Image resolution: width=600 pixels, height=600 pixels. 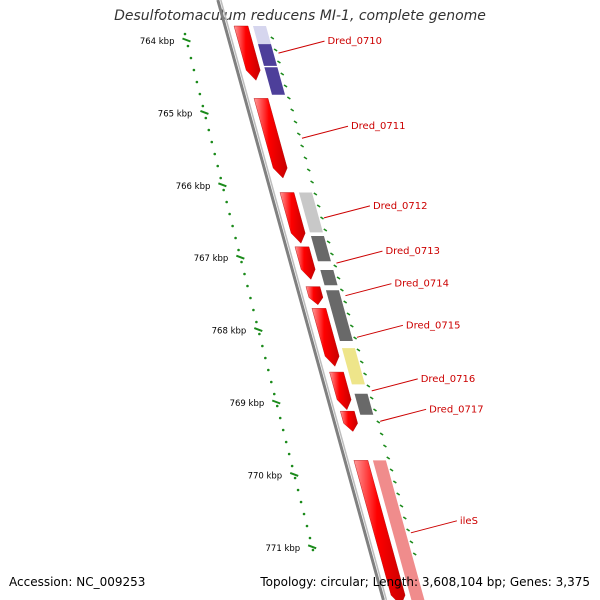 I want to click on accession-label: Accession: NC_009253, so click(x=77, y=582).